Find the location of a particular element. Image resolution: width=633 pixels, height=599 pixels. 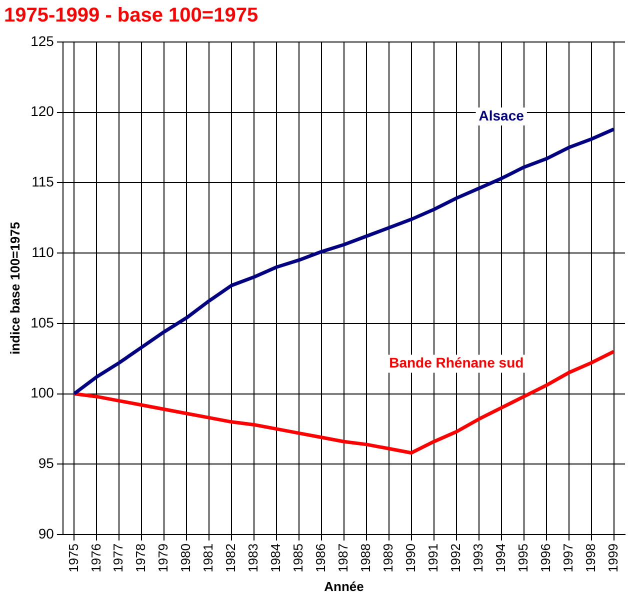

y-tick-label: 115 is located at coordinates (43, 182).